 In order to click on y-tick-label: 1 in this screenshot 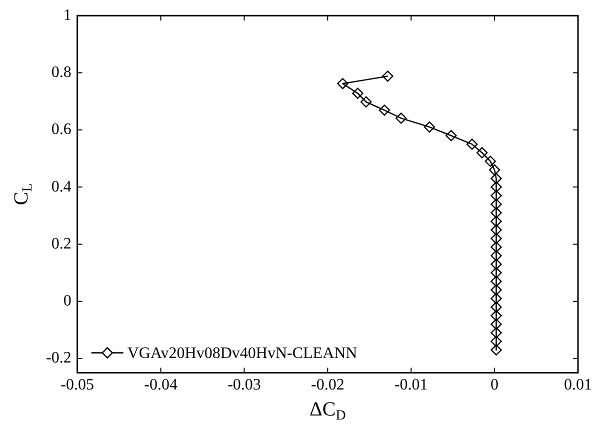, I will do `click(67, 15)`.